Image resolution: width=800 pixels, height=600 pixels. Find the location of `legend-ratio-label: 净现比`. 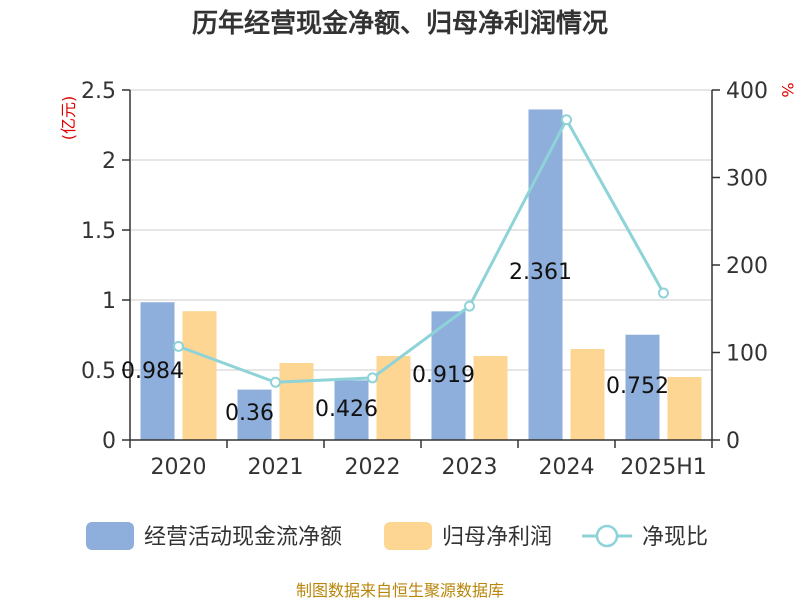

legend-ratio-label: 净现比 is located at coordinates (675, 537).